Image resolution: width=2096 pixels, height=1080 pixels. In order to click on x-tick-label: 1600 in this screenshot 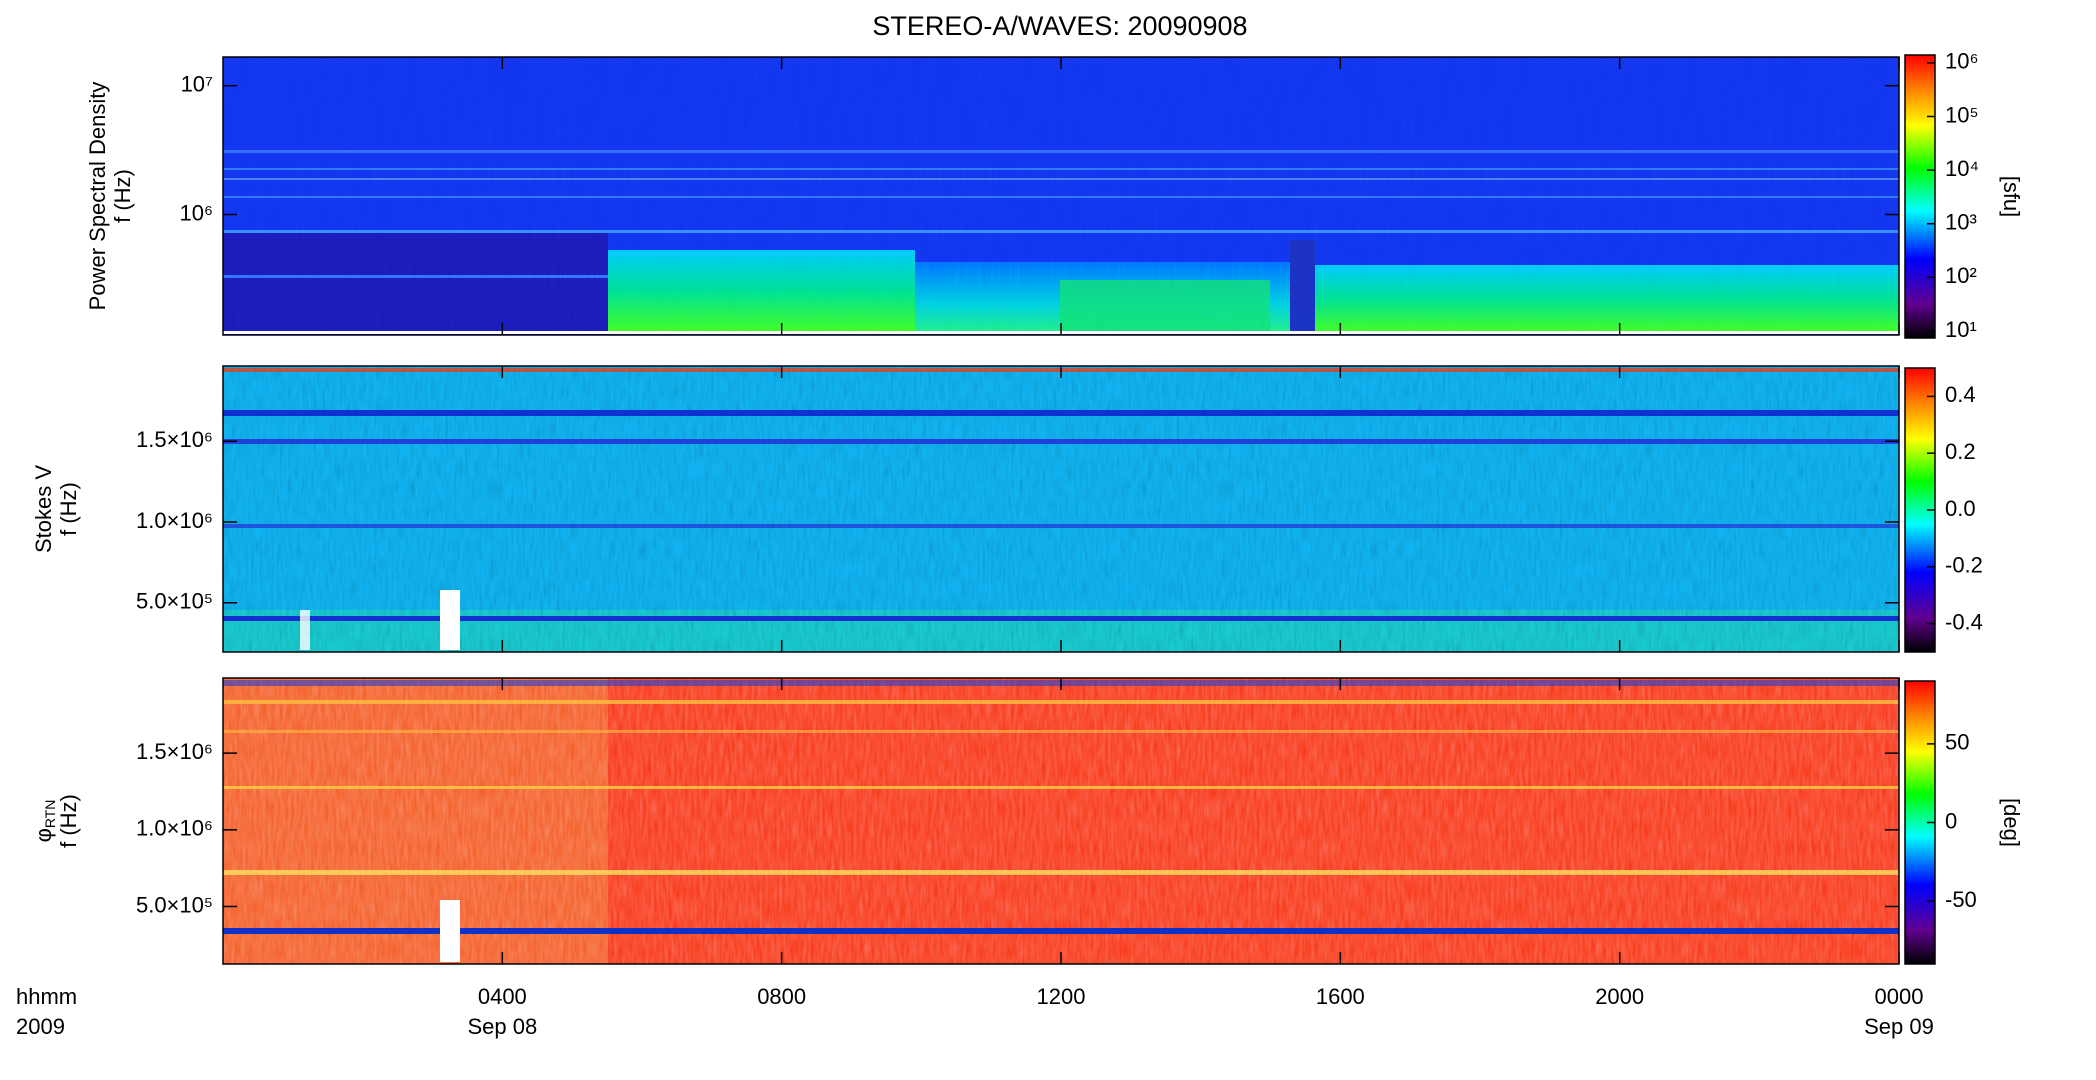, I will do `click(1340, 996)`.